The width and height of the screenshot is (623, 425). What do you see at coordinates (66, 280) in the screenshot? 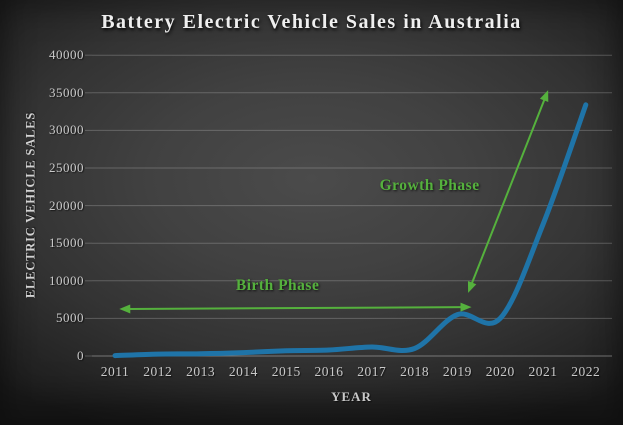
I see `y-tick-label: 10000` at bounding box center [66, 280].